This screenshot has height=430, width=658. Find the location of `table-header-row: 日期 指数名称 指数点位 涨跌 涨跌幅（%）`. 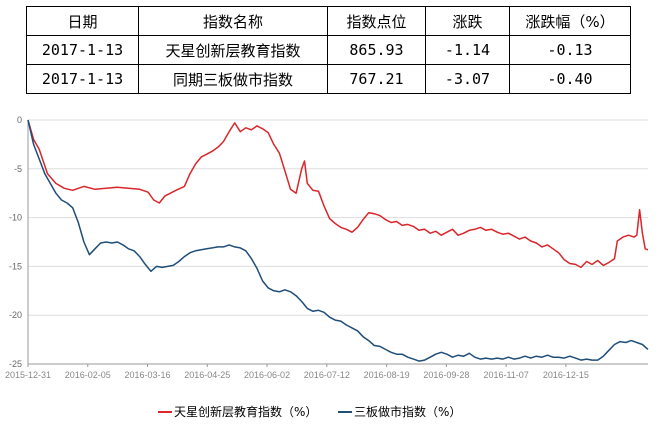

table-header-row: 日期 指数名称 指数点位 涨跌 涨跌幅（%） is located at coordinates (328, 21).